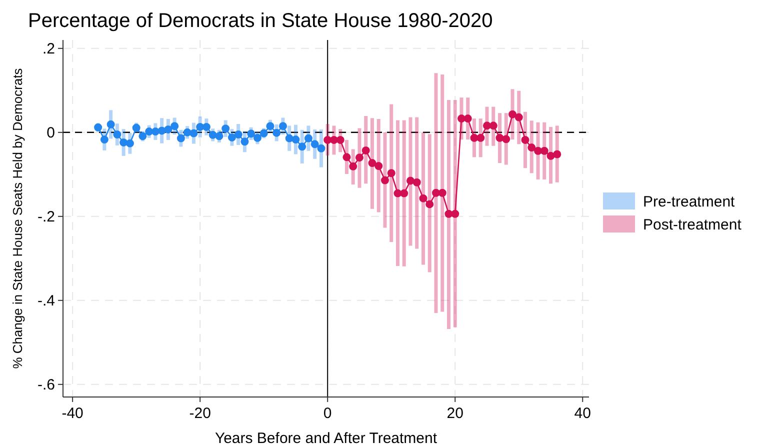 The height and width of the screenshot is (446, 759). What do you see at coordinates (692, 225) in the screenshot?
I see `legend-label: Post-treatment` at bounding box center [692, 225].